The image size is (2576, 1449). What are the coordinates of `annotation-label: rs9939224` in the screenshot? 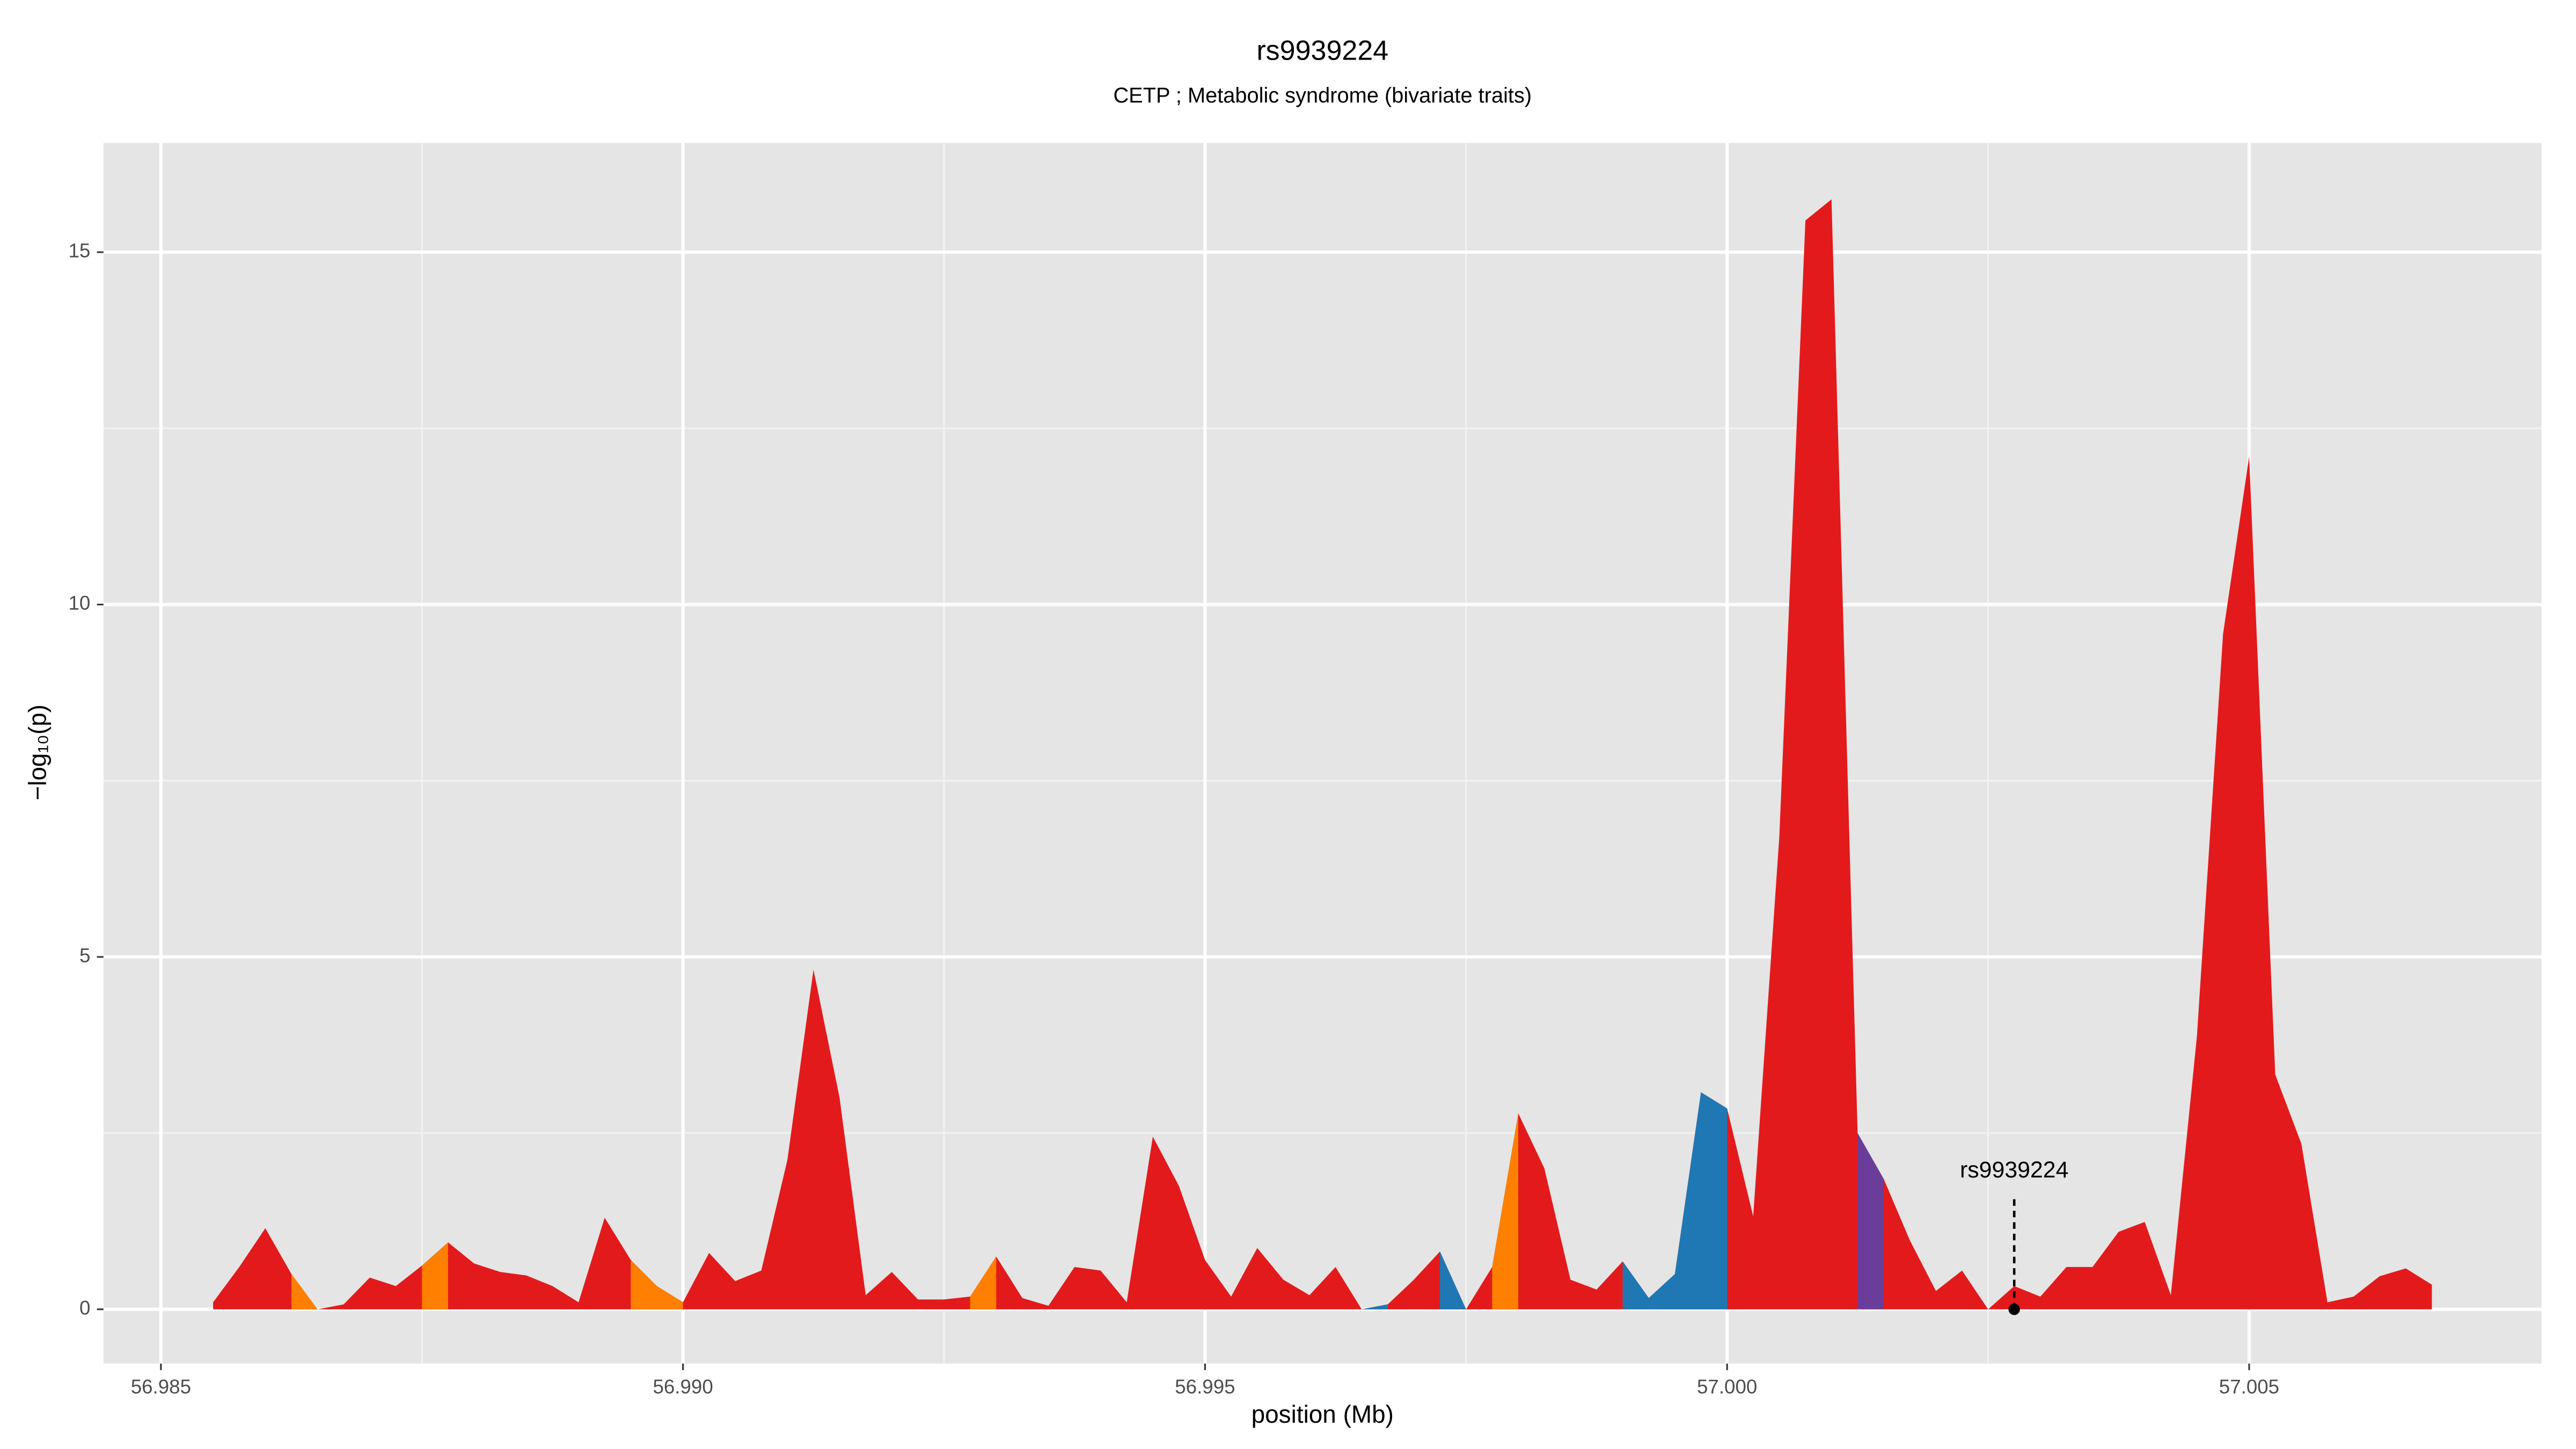 It's located at (2014, 1170).